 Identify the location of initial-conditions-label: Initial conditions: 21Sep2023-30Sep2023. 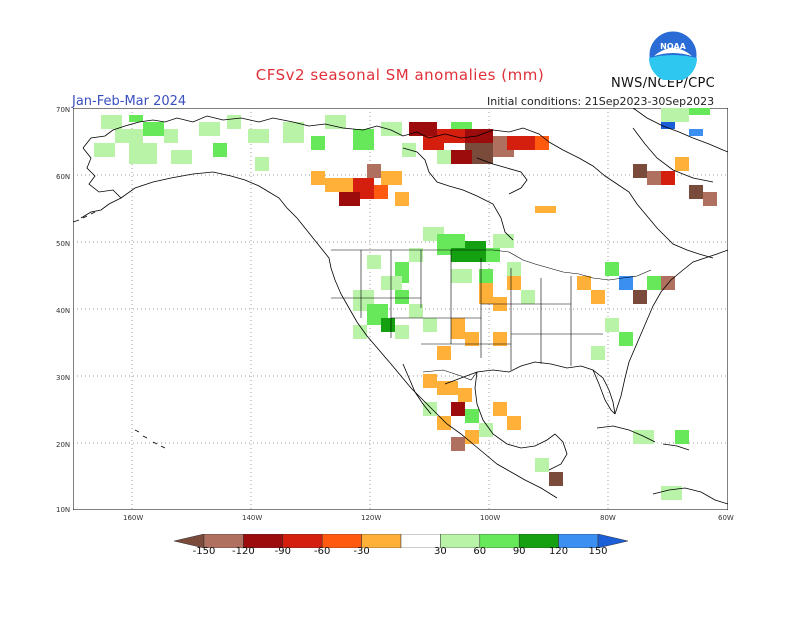
(601, 101).